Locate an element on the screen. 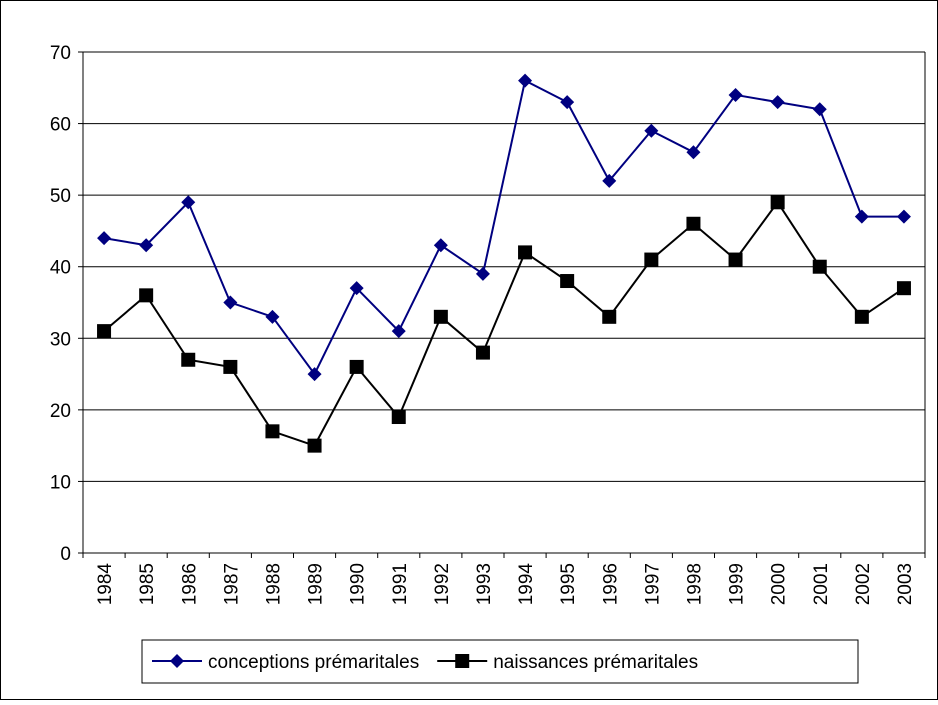  legend-label: naissances prémaritales is located at coordinates (595, 662).